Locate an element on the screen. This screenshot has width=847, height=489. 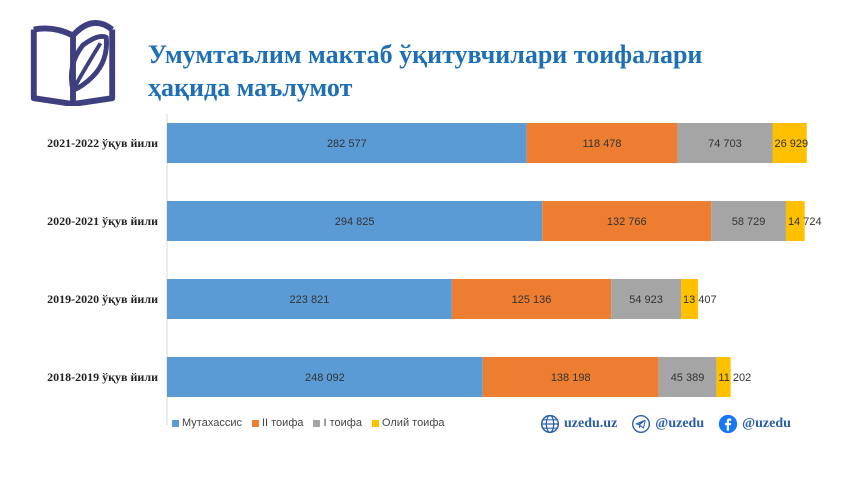
legend-item-oliy-toifa: Олий тоифа is located at coordinates (408, 423).